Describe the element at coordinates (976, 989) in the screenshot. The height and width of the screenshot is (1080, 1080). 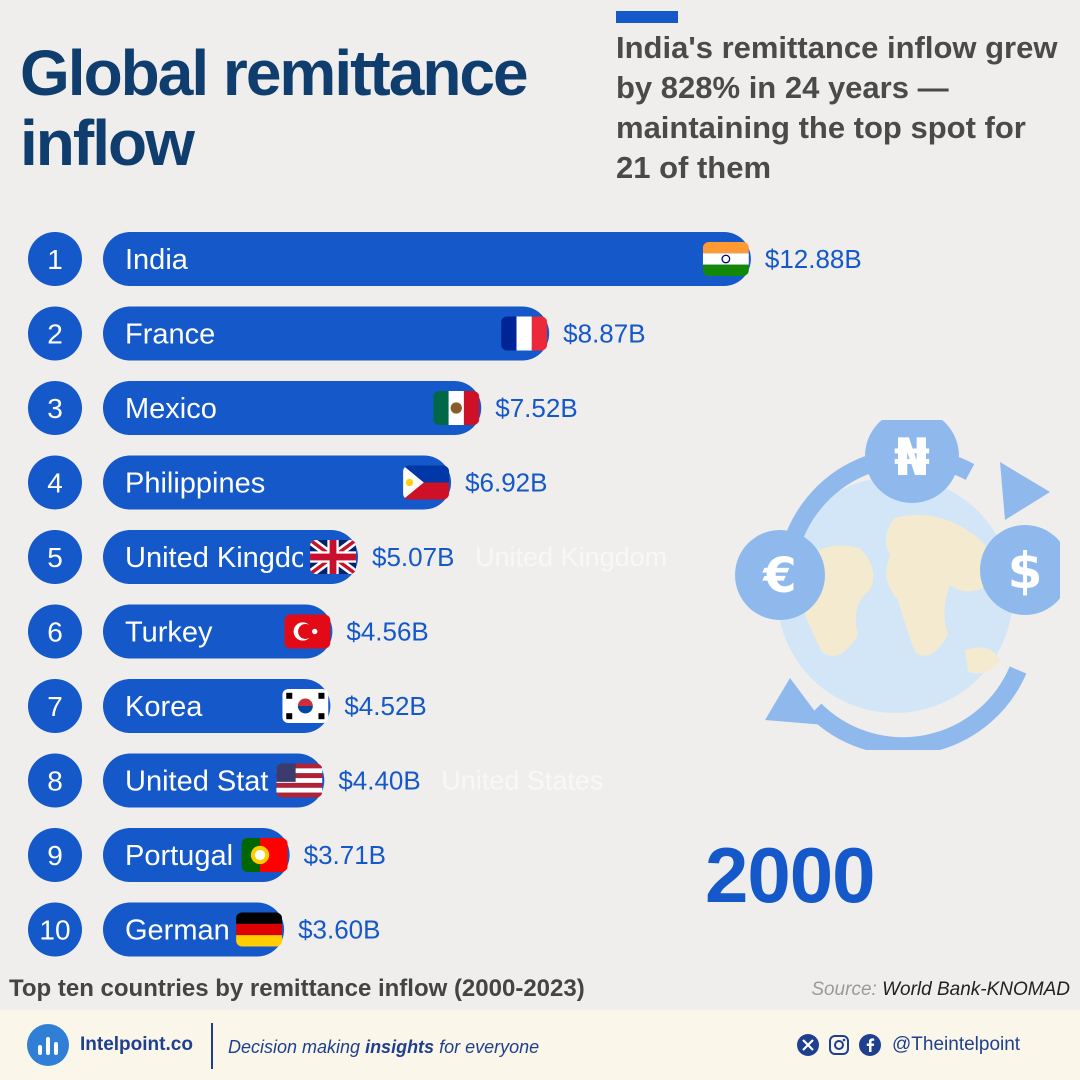
I see `source-value: World Bank-KNOMAD` at that location.